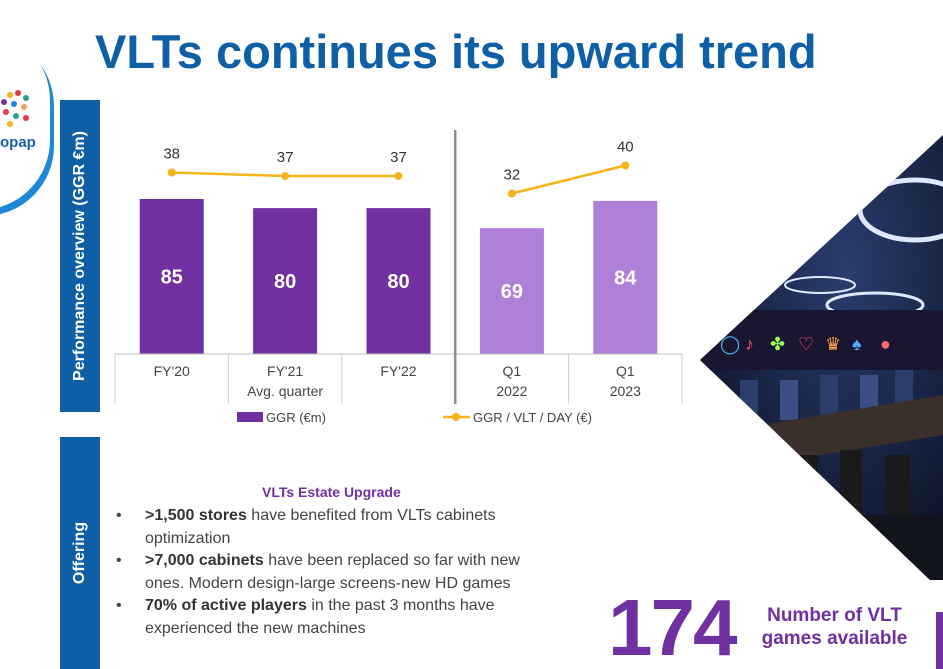  I want to click on corner-accent, so click(939, 640).